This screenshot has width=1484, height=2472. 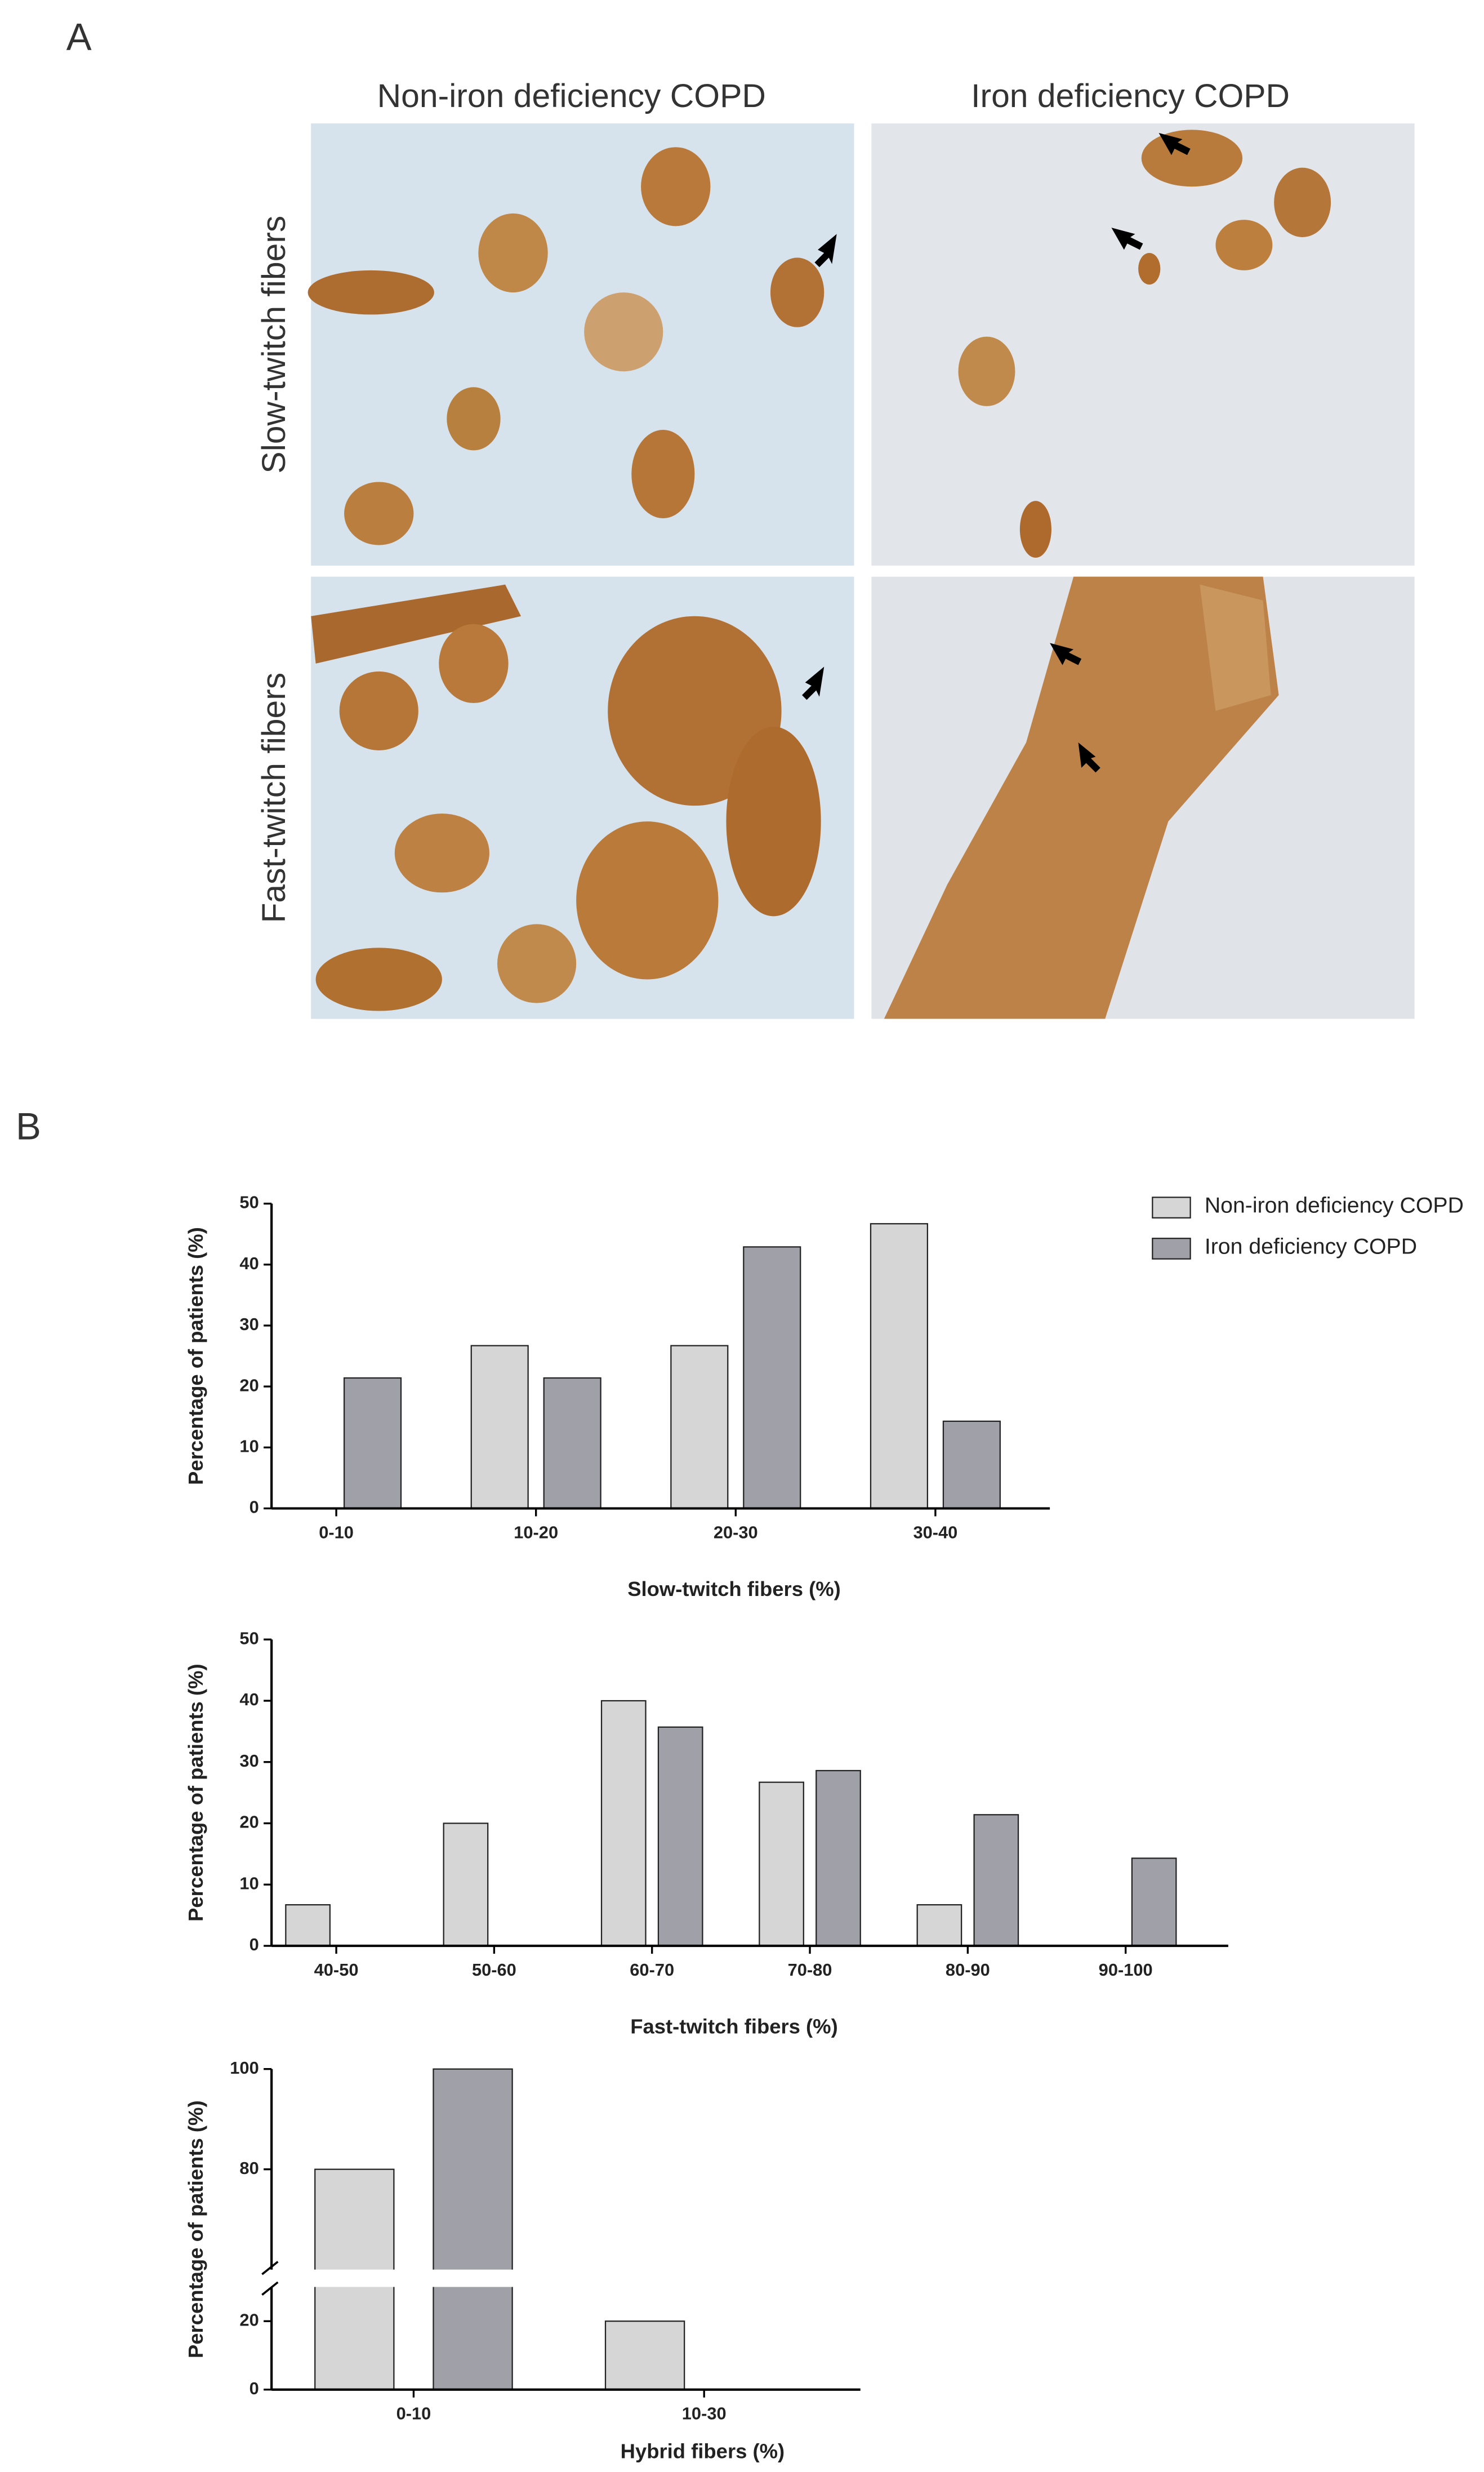 What do you see at coordinates (733, 2026) in the screenshot?
I see `x-axis-label: Fast-twitch fibers (%)` at bounding box center [733, 2026].